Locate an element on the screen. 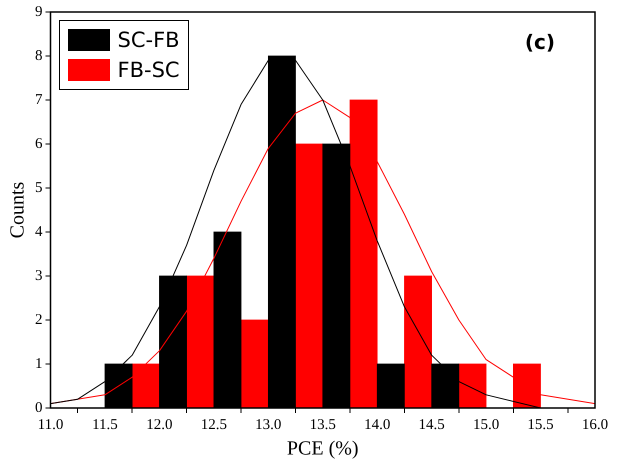 Image resolution: width=621 pixels, height=463 pixels. x-tick-label: 13.5 is located at coordinates (323, 424).